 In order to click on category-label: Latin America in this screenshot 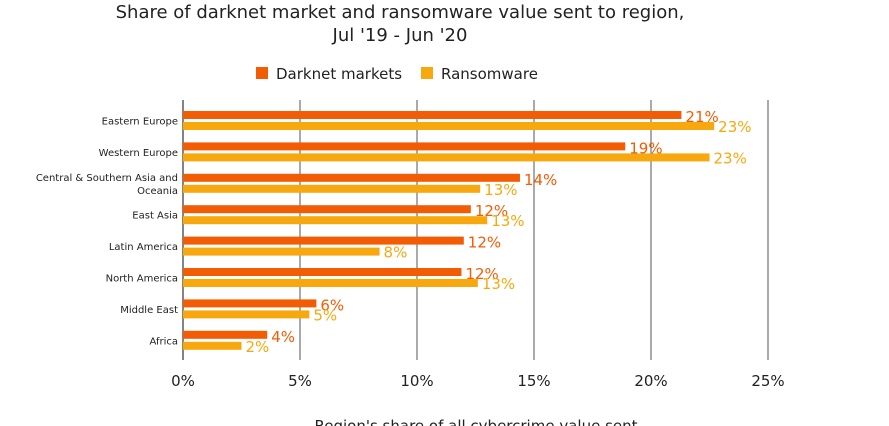, I will do `click(143, 247)`.